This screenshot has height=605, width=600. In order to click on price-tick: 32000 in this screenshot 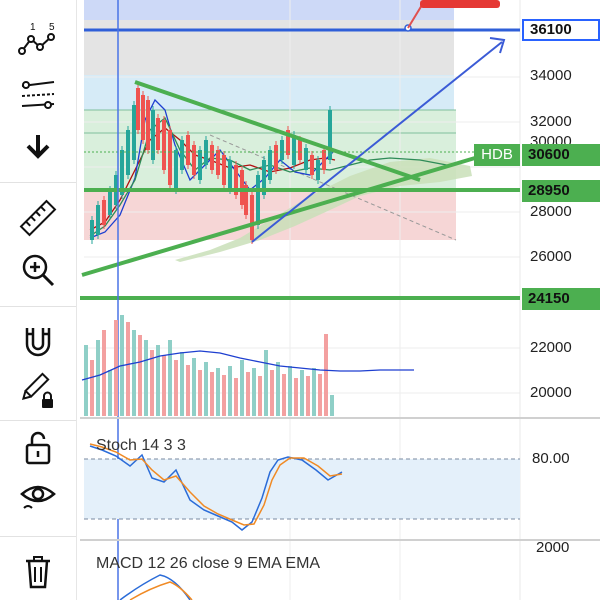, I will do `click(551, 121)`.